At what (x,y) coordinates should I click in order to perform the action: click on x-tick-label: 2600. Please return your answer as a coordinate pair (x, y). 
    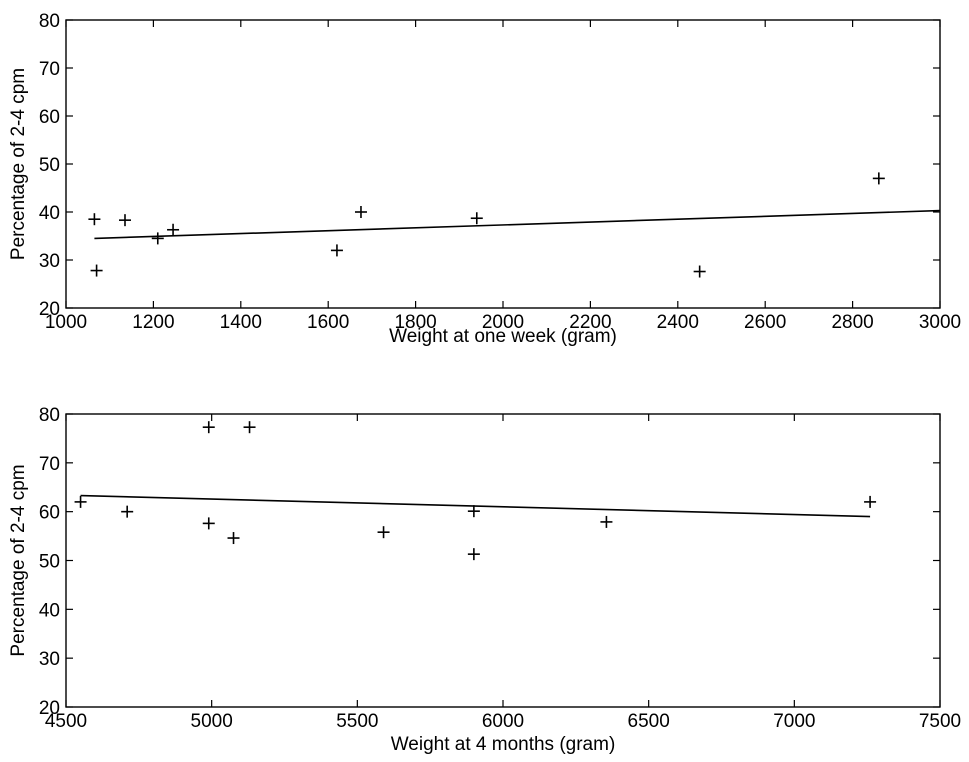
    Looking at the image, I should click on (765, 322).